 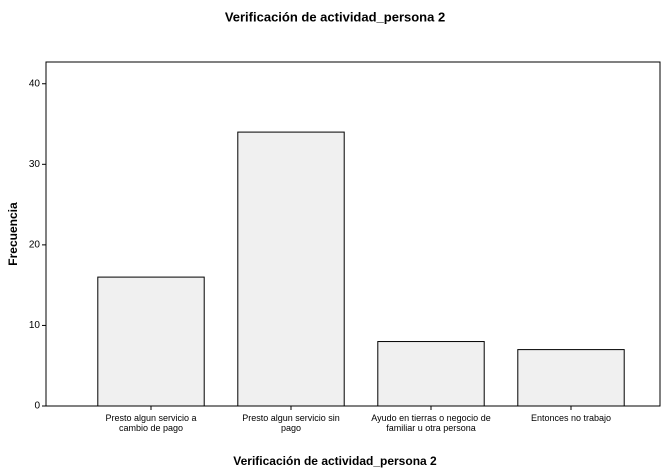 I want to click on y-tick-label: 0, so click(x=37, y=406).